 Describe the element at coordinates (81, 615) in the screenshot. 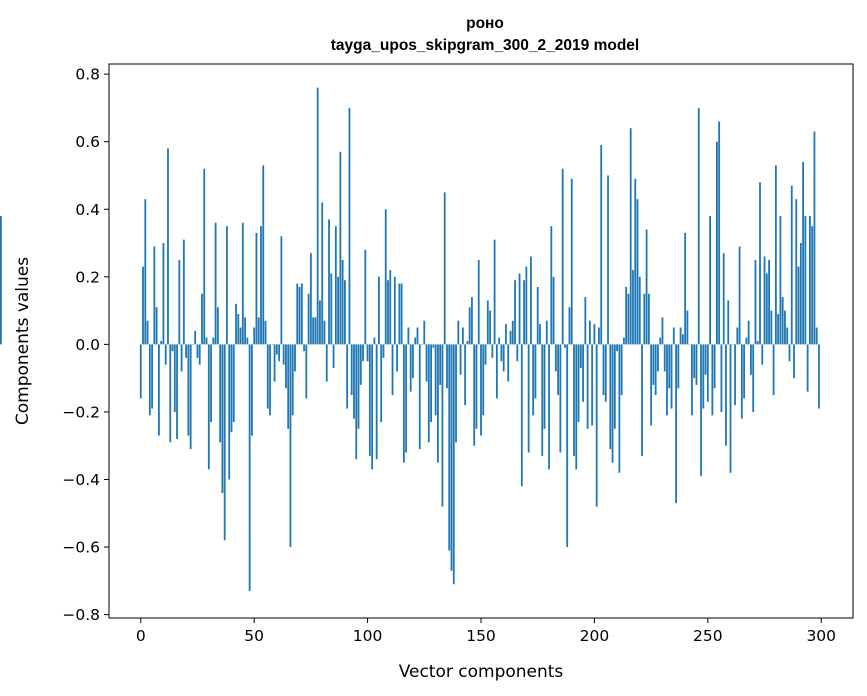

I see `y-tick-label: −0.8` at that location.